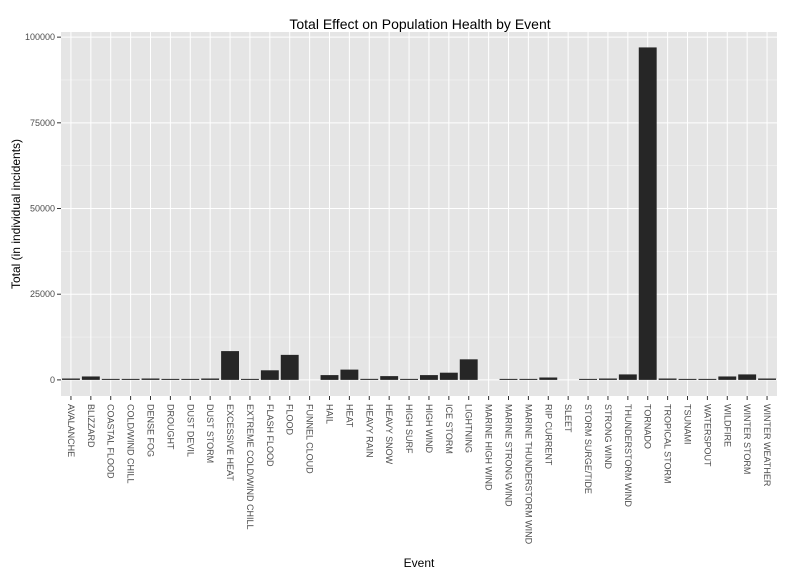 This screenshot has width=792, height=576. I want to click on y-tick-label: 75000, so click(42, 123).